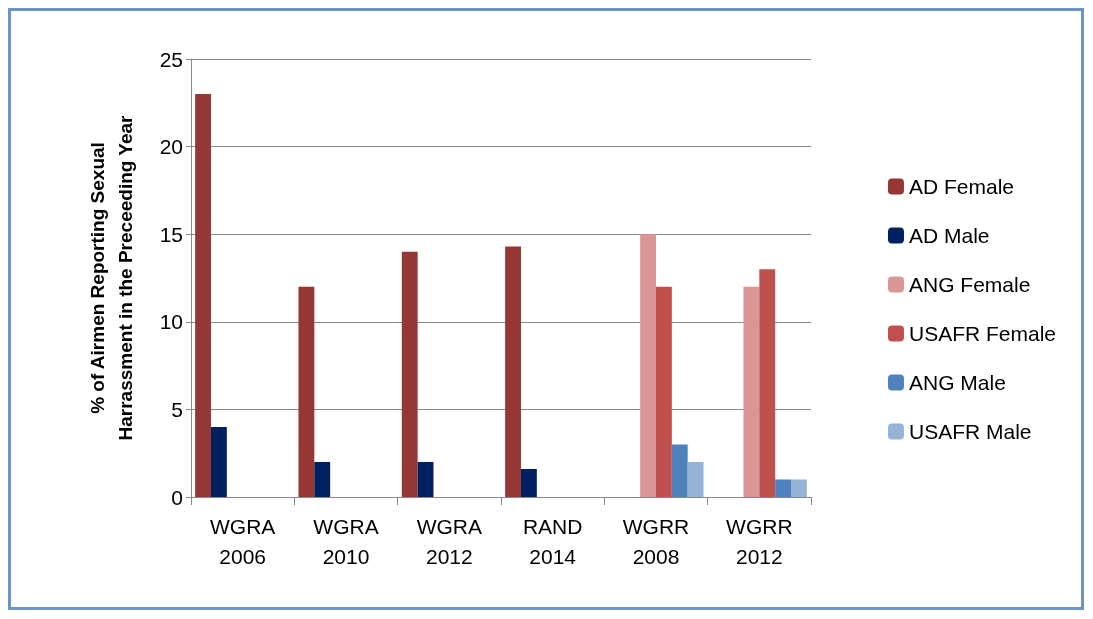  Describe the element at coordinates (759, 541) in the screenshot. I see `x-tick-label: WGRR 2012` at that location.